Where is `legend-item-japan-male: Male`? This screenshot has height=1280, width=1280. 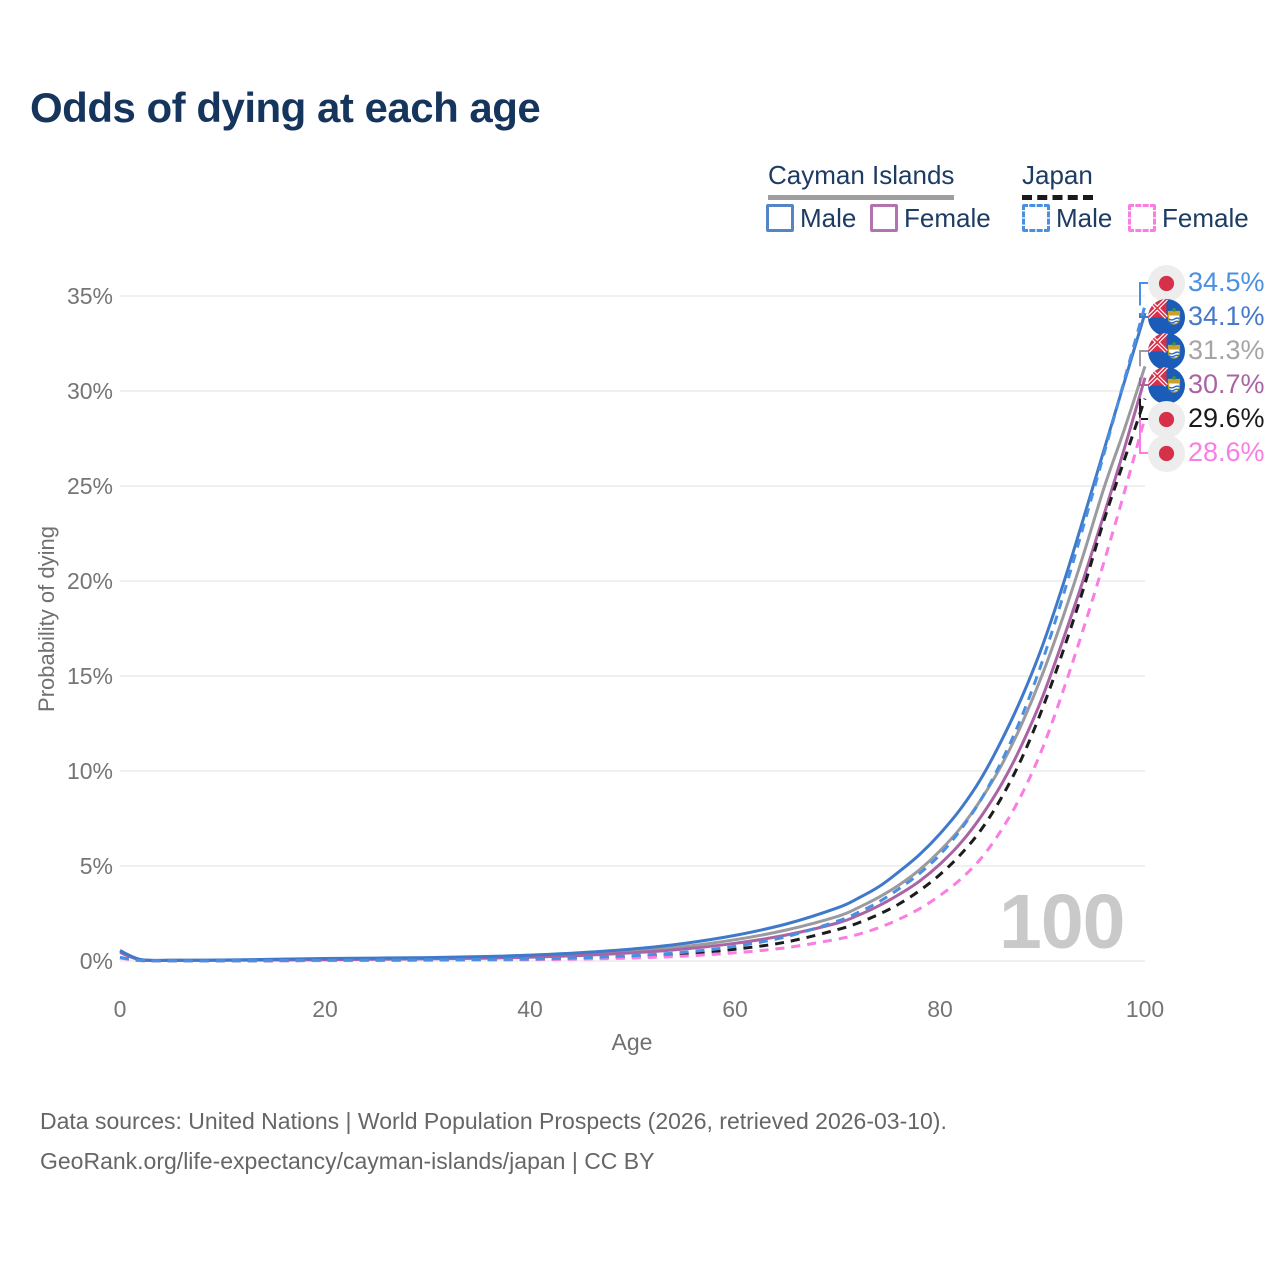 legend-item-japan-male: Male is located at coordinates (1067, 218).